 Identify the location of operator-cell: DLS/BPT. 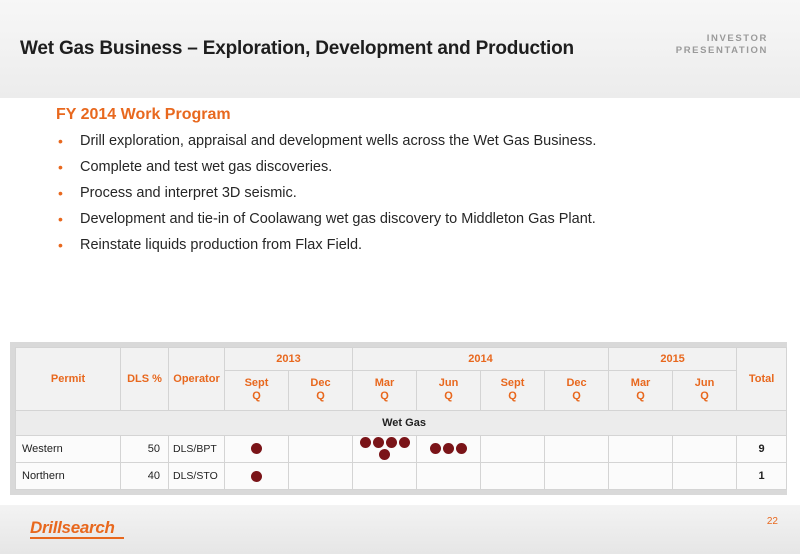
(196, 448).